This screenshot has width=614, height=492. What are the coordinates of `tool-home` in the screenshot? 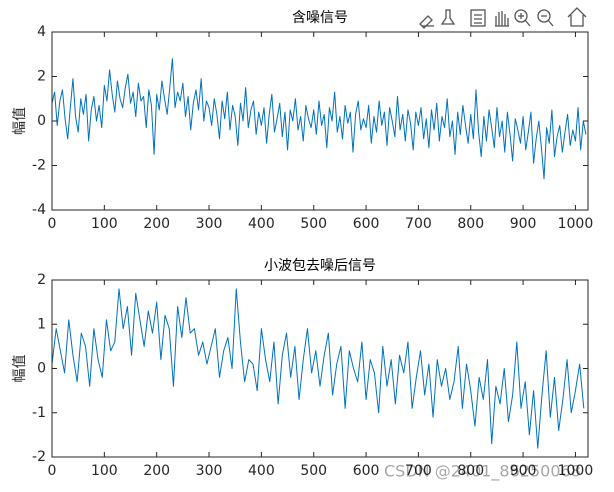 It's located at (577, 17).